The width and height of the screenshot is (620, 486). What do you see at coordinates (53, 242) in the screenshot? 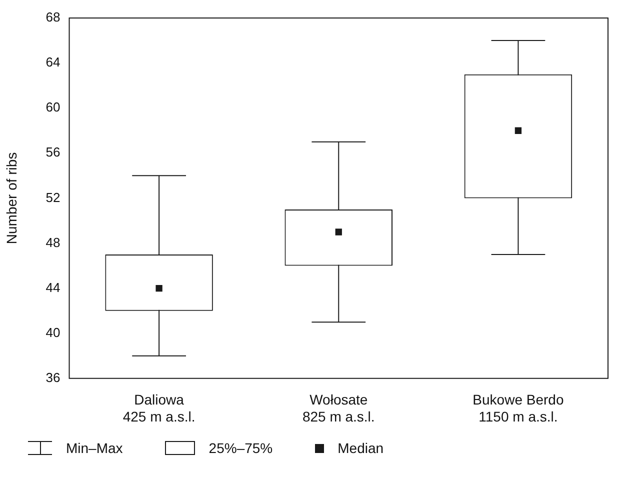
I see `y-tick-label: 48` at bounding box center [53, 242].